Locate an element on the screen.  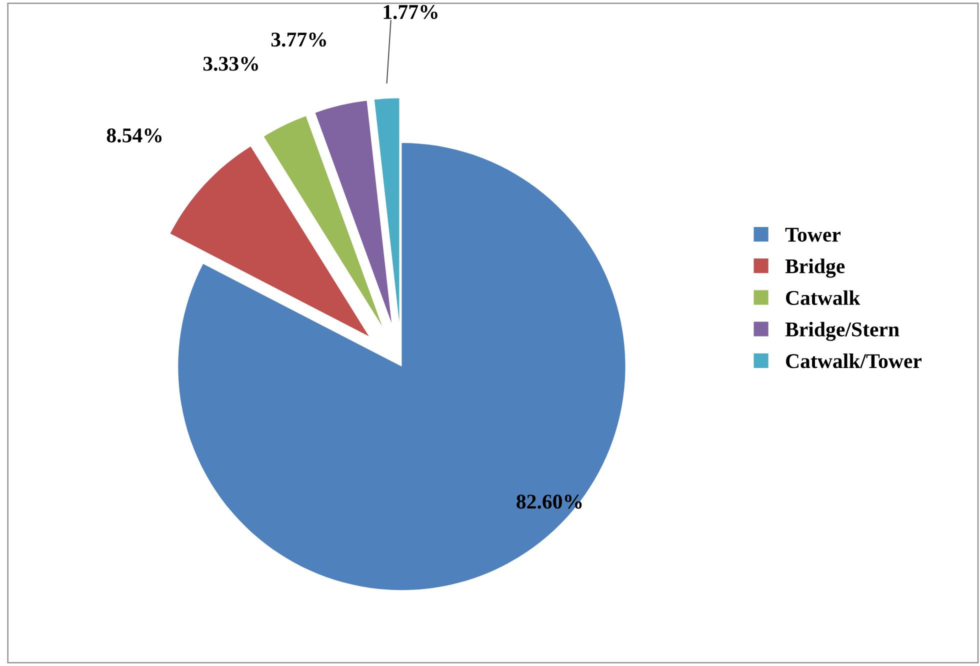
data-label: 1.77% is located at coordinates (411, 12).